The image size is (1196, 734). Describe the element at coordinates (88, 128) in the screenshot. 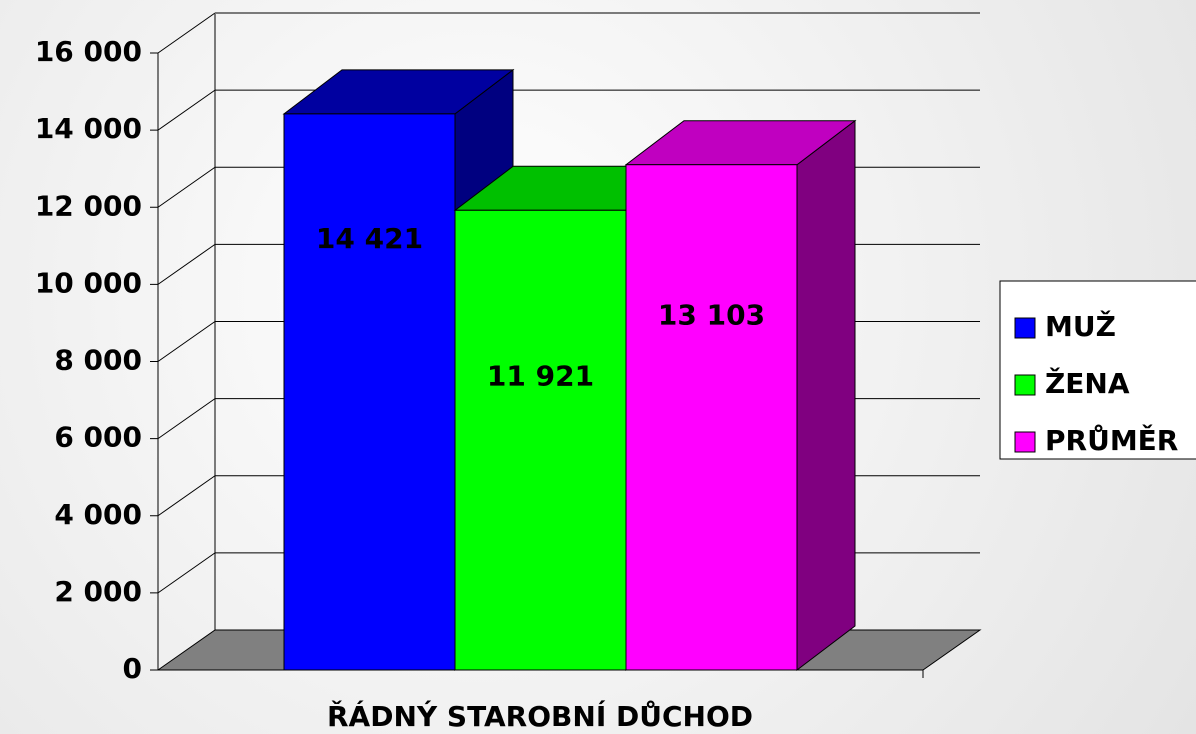

I see `y-tick-label: 14 000` at that location.